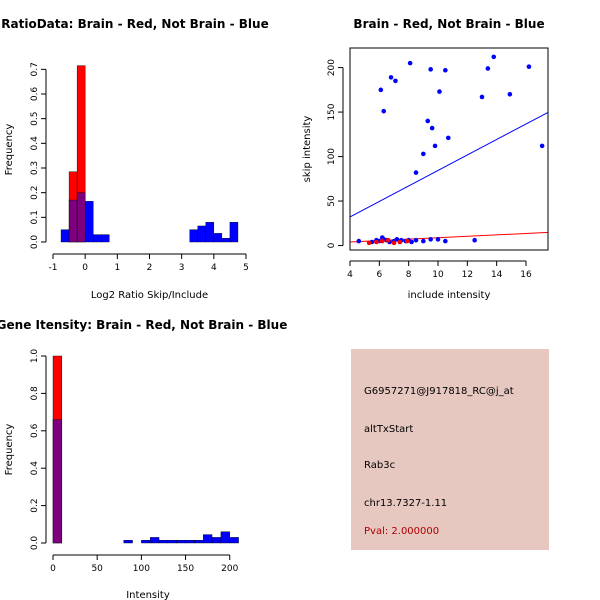 The image size is (600, 600). Describe the element at coordinates (149, 295) in the screenshot. I see `x-axis-label: Log2 Ratio Skip/Include` at that location.